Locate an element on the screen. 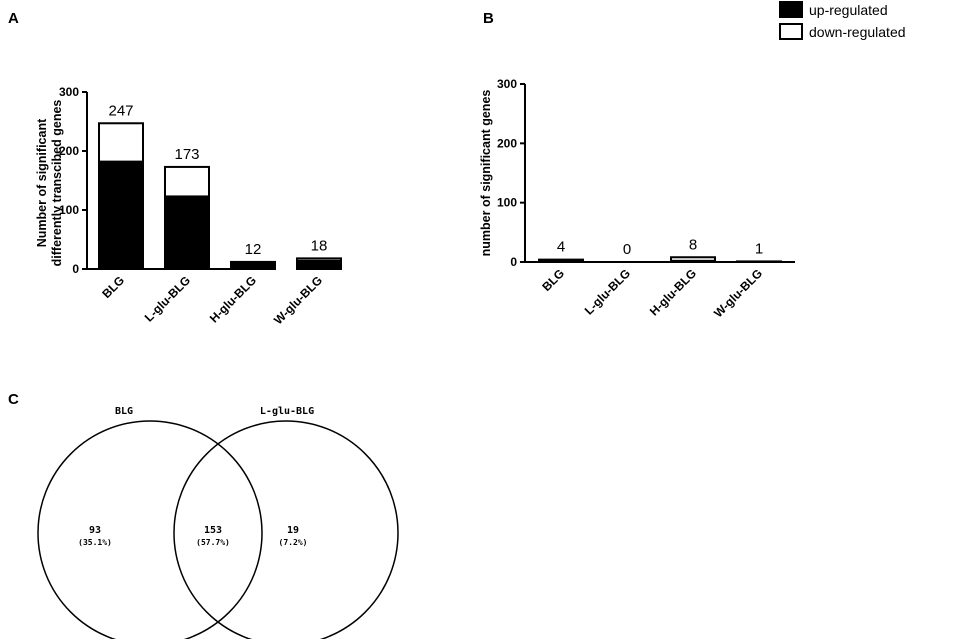 This screenshot has width=957, height=639. legend: up-regulated down-regulated is located at coordinates (842, 20).